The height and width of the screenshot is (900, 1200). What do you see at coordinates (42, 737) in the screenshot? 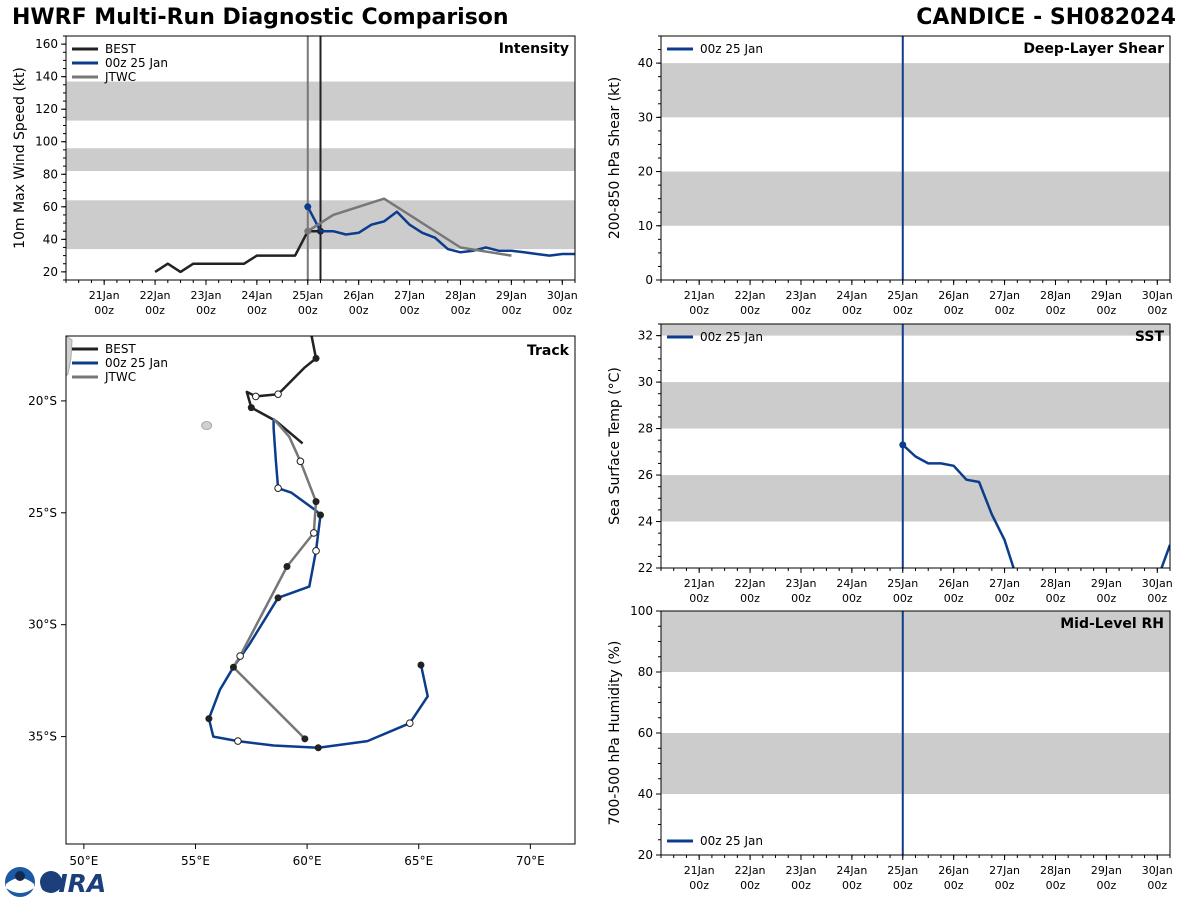
I see `y-tick-label-track: 35°S` at bounding box center [42, 737].